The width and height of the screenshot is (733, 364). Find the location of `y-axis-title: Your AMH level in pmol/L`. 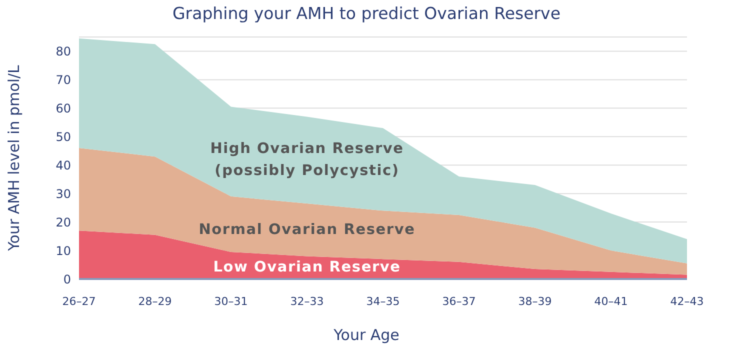

y-axis-title: Your AMH level in pmol/L is located at coordinates (14, 158).